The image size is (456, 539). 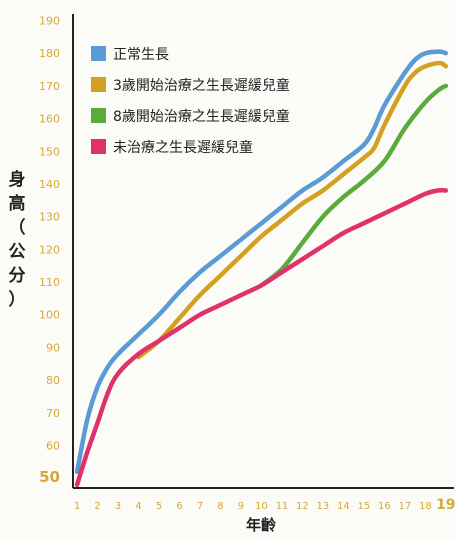 I want to click on x-tick-label: 2, so click(x=97, y=506).